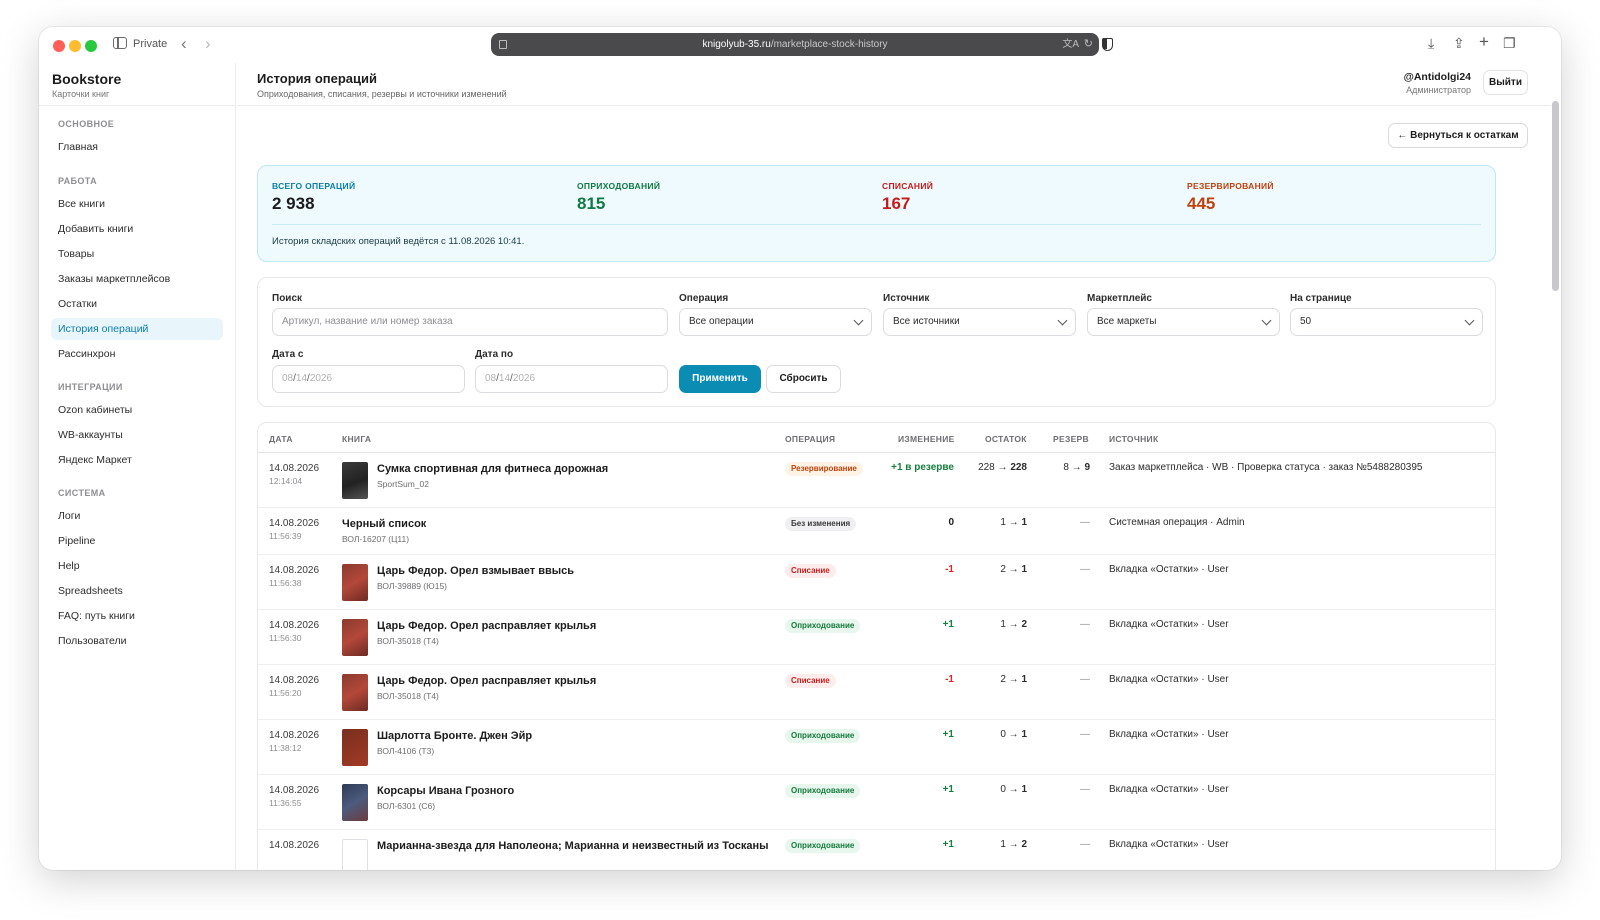 Image resolution: width=1600 pixels, height=920 pixels. Describe the element at coordinates (95, 410) in the screenshot. I see `sidebar-item-ozon: Ozon кабинеты` at that location.